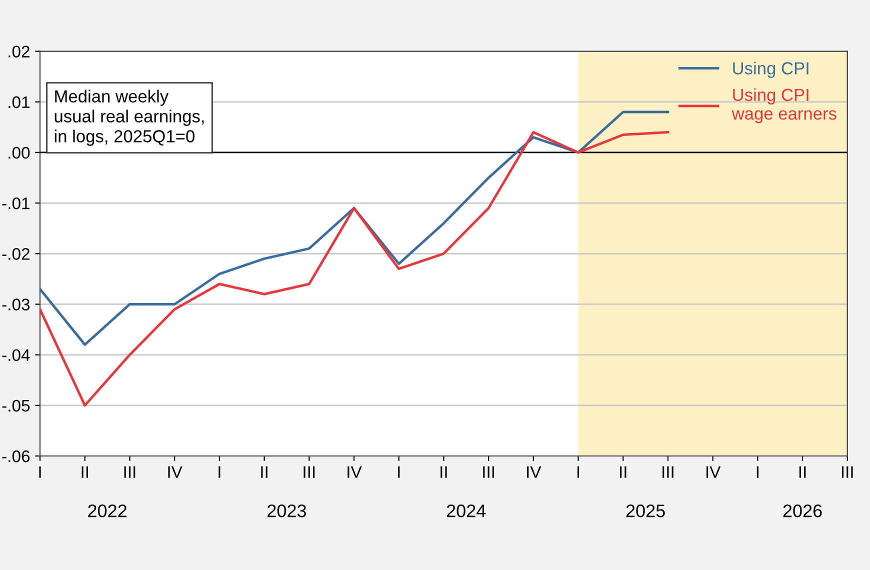 The image size is (870, 570). What do you see at coordinates (19, 152) in the screenshot?
I see `y-tick-label: .00` at bounding box center [19, 152].